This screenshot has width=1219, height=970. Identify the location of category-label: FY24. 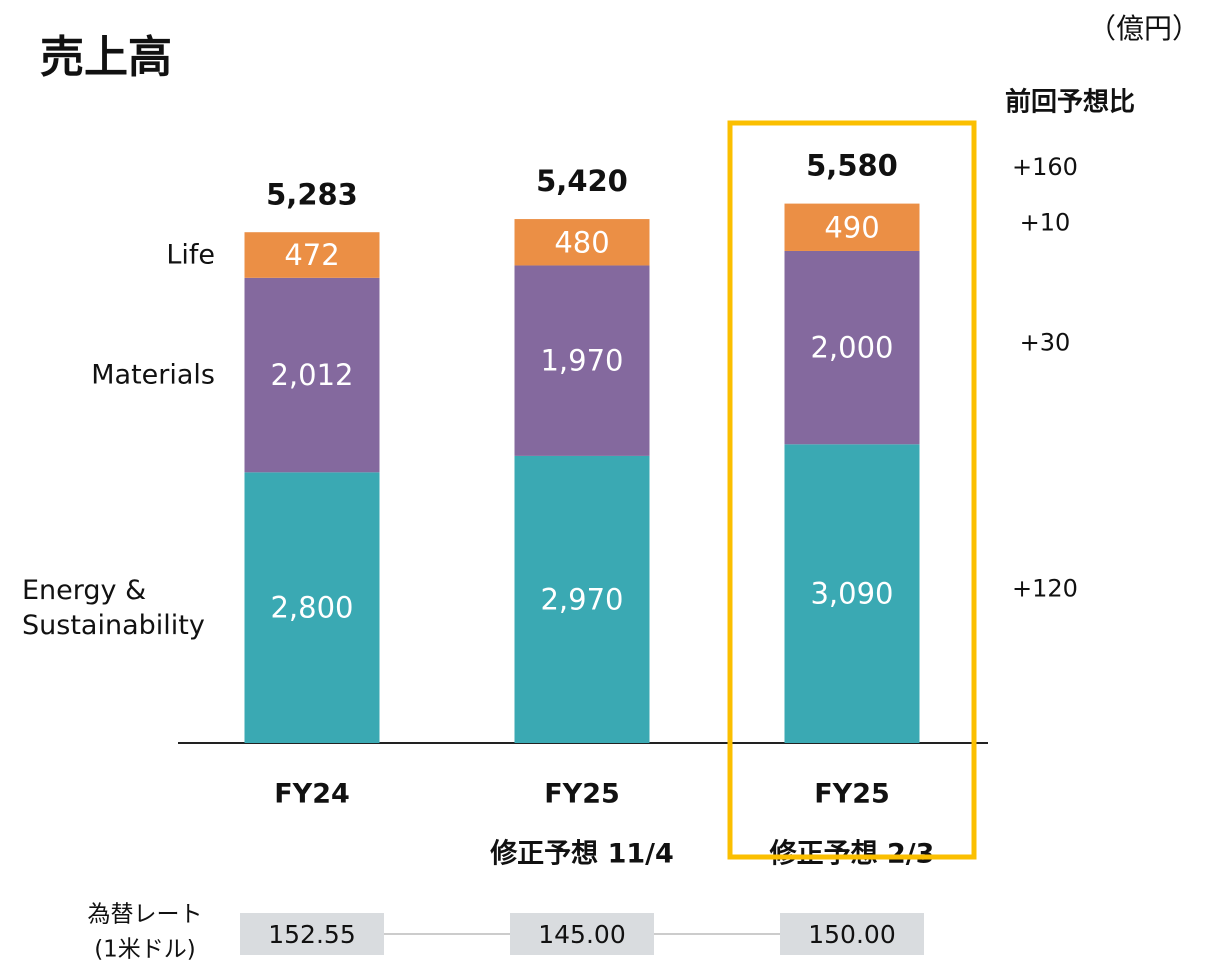
(312, 794).